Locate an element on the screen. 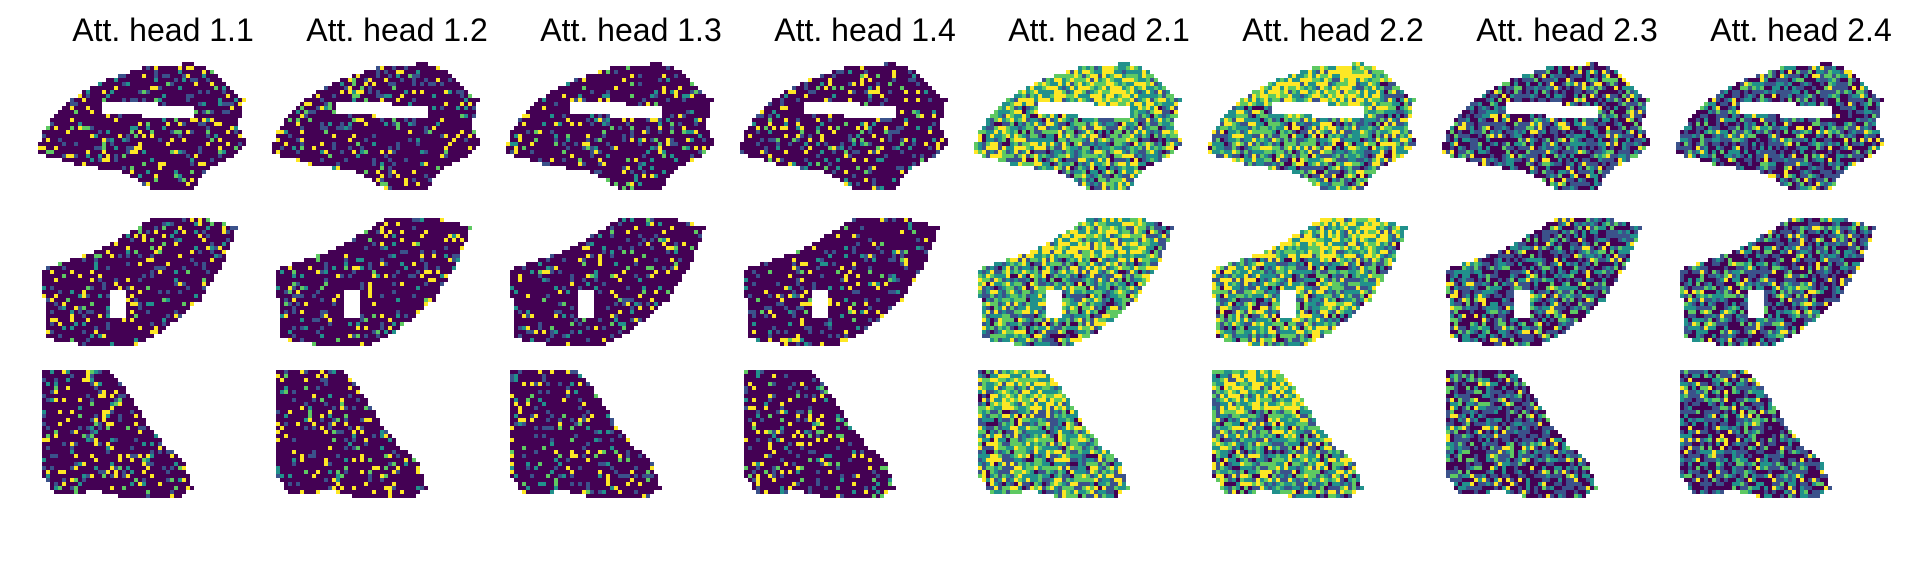 The image size is (1920, 573). column-title-head-2-3: Att. head 2.3 is located at coordinates (1567, 30).